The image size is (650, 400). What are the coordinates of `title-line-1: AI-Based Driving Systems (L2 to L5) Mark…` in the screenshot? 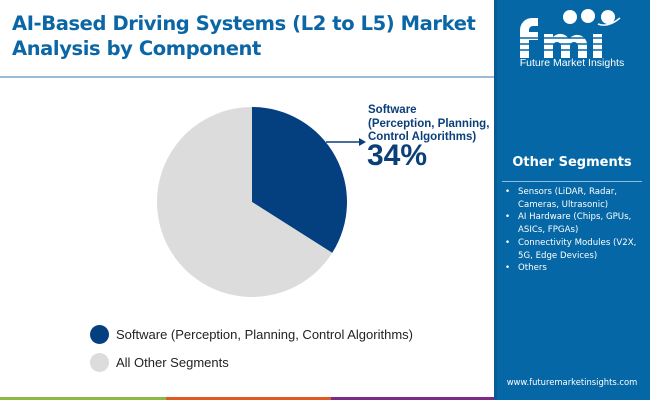 It's located at (244, 23).